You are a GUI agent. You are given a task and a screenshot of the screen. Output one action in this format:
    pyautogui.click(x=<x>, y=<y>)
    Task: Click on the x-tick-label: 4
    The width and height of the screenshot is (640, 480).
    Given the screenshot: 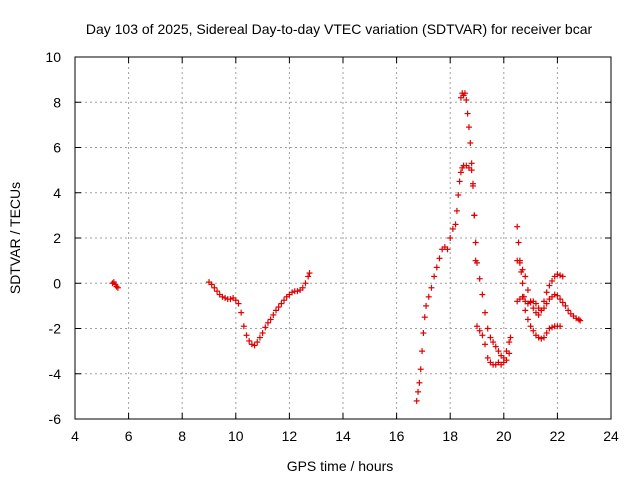 What is the action you would take?
    pyautogui.click(x=75, y=436)
    